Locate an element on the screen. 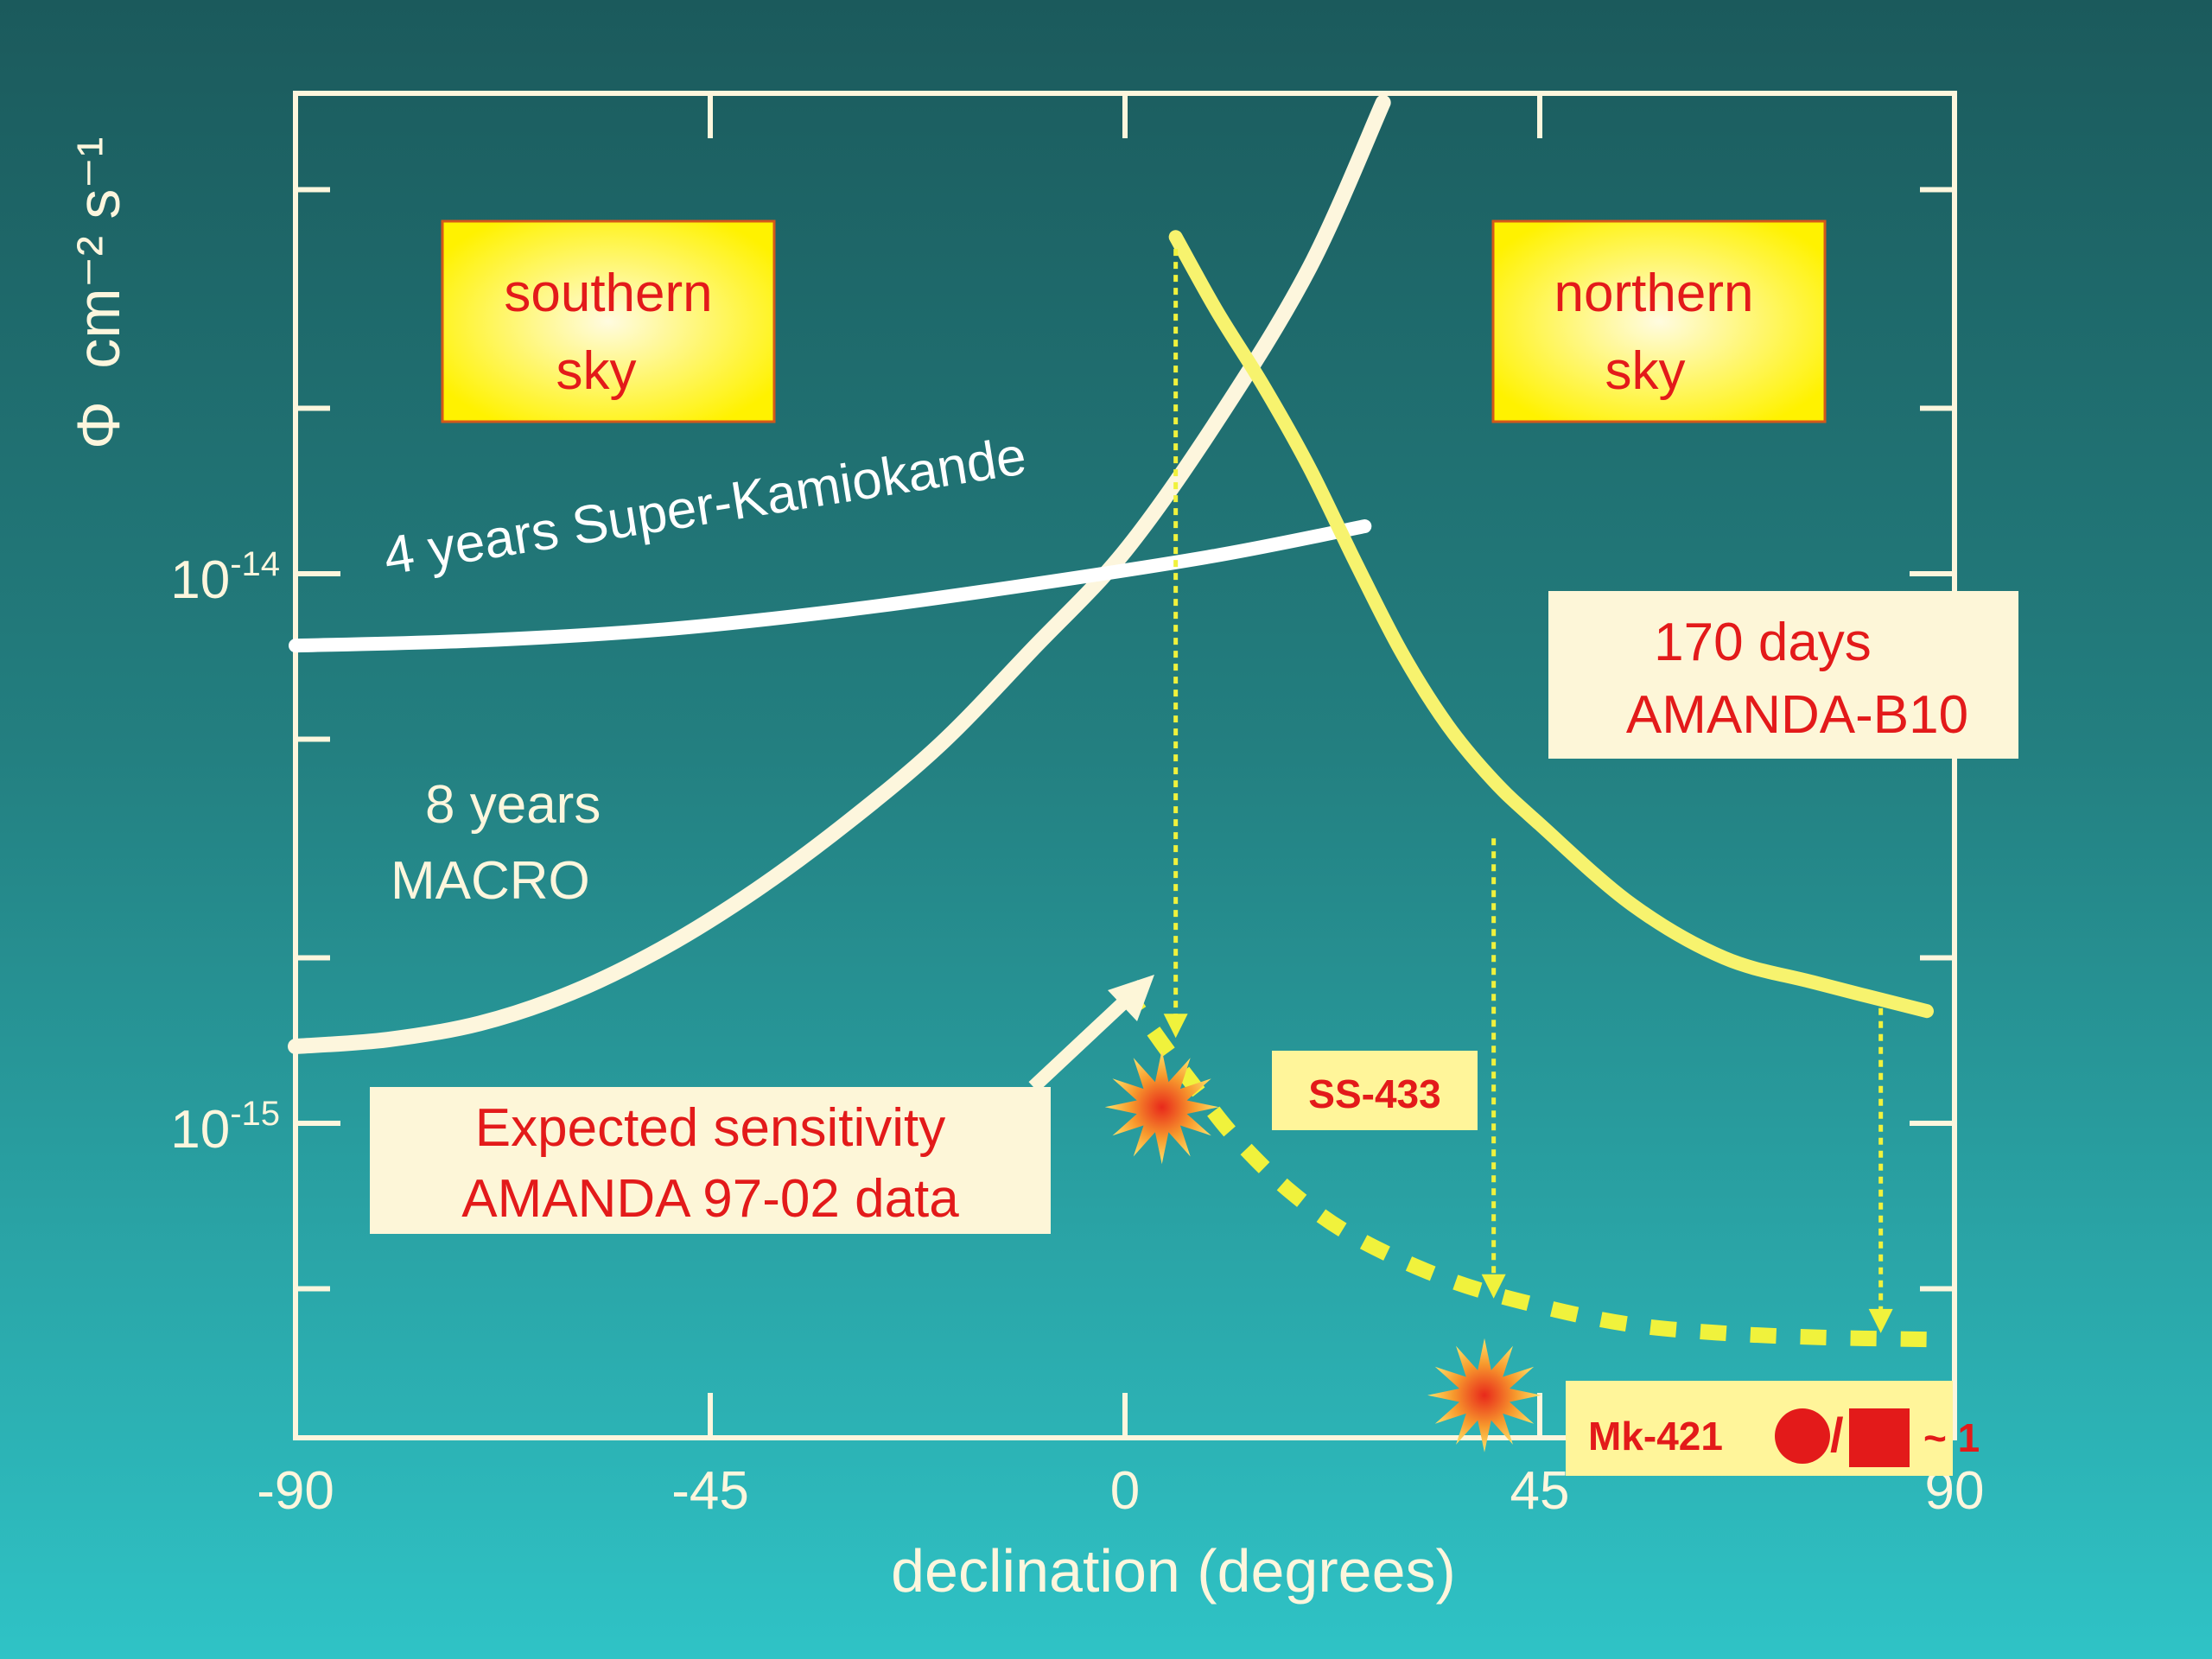 Image resolution: width=2212 pixels, height=1659 pixels. y-tick-labels: 10-14 10-15 is located at coordinates (225, 852).